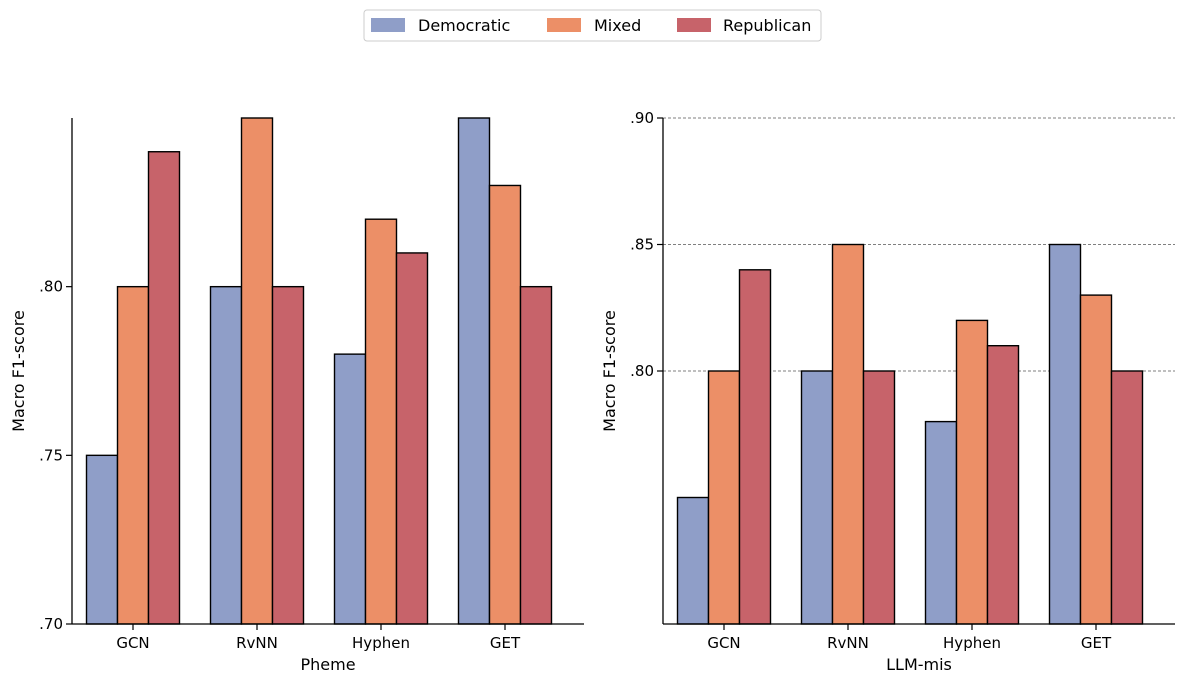  Describe the element at coordinates (848, 434) in the screenshot. I see `llm-mis-bar-rvnn-mixed` at that location.